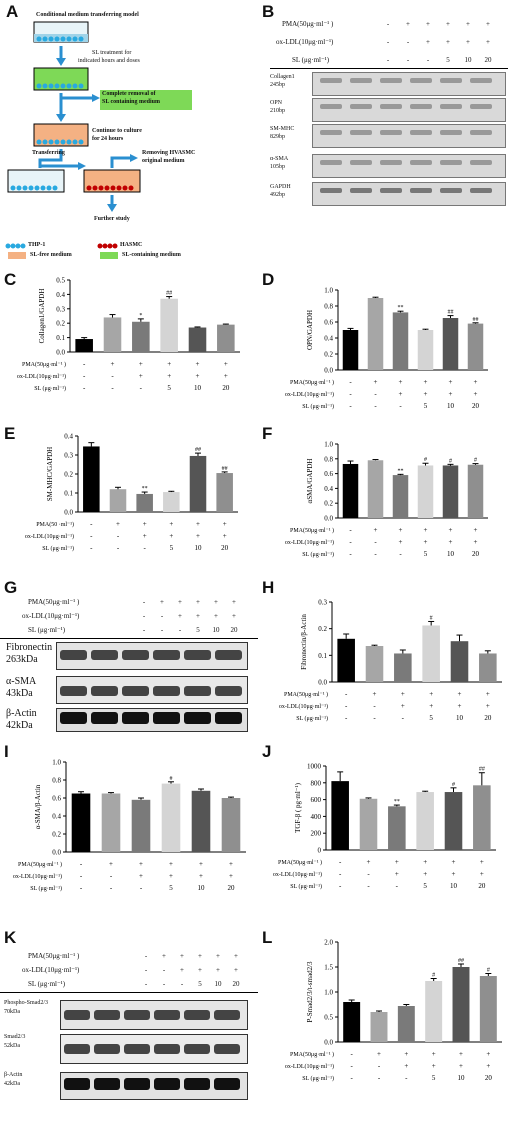 This screenshot has width=512, height=1125. What do you see at coordinates (236, 970) in the screenshot?
I see `k-ox_row-5: +` at bounding box center [236, 970].